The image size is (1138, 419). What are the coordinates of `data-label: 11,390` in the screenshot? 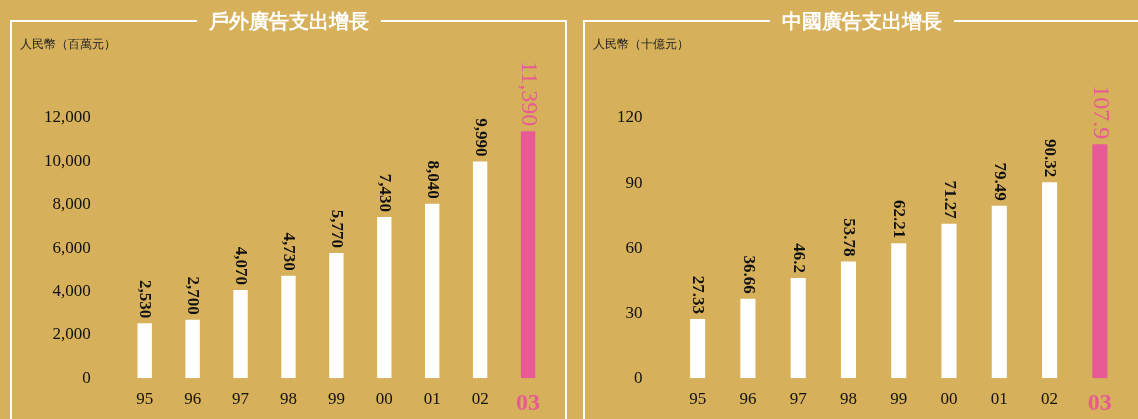 It's located at (529, 94).